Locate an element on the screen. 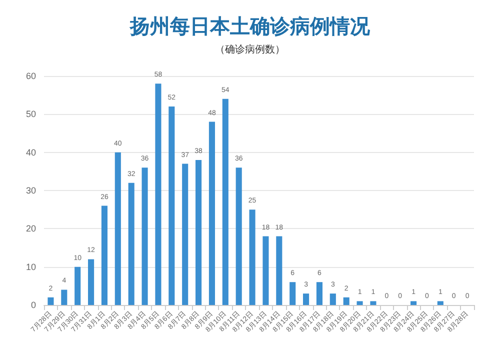  y-tick-label: 10 is located at coordinates (31, 267).